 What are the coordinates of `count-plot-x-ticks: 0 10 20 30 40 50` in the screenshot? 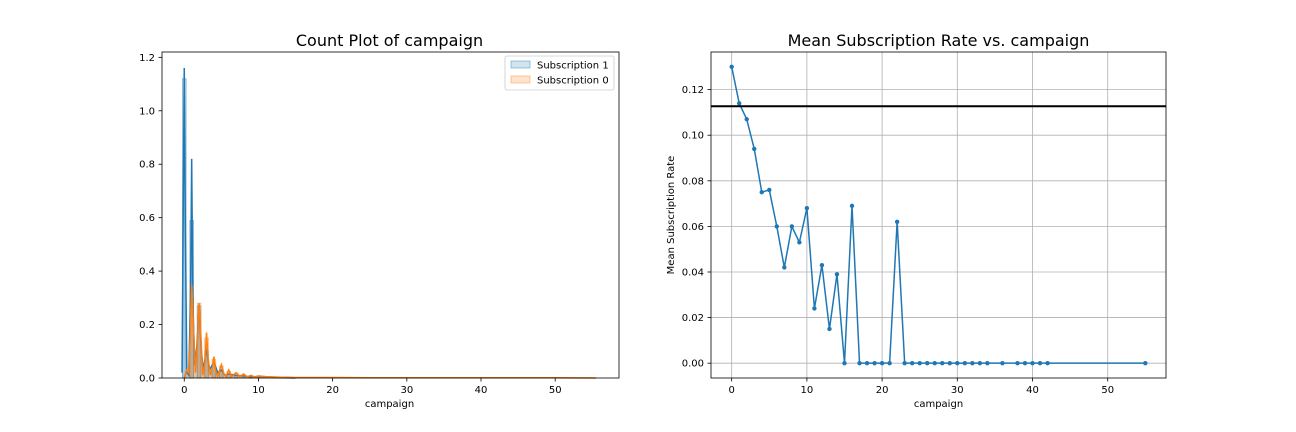 It's located at (371, 387).